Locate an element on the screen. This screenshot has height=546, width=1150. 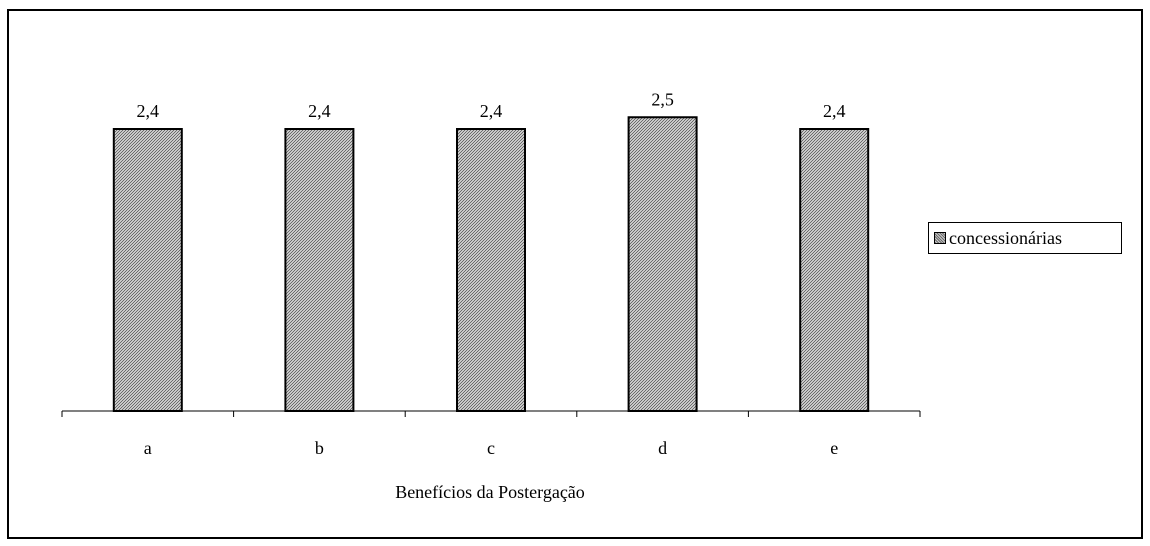
x-tick-label-c: c is located at coordinates (491, 448).